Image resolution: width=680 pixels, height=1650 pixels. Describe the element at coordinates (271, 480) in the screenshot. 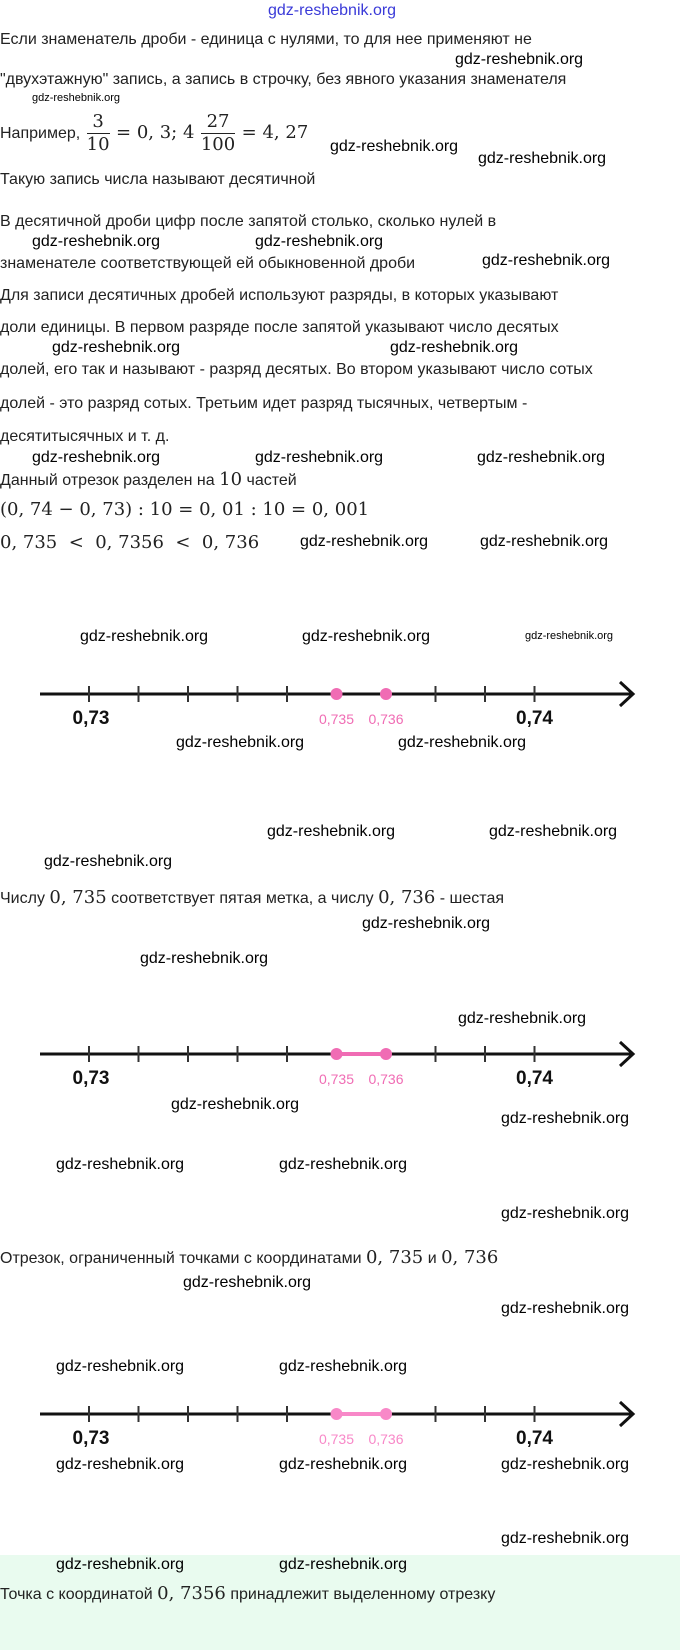

I see `text: частей` at that location.